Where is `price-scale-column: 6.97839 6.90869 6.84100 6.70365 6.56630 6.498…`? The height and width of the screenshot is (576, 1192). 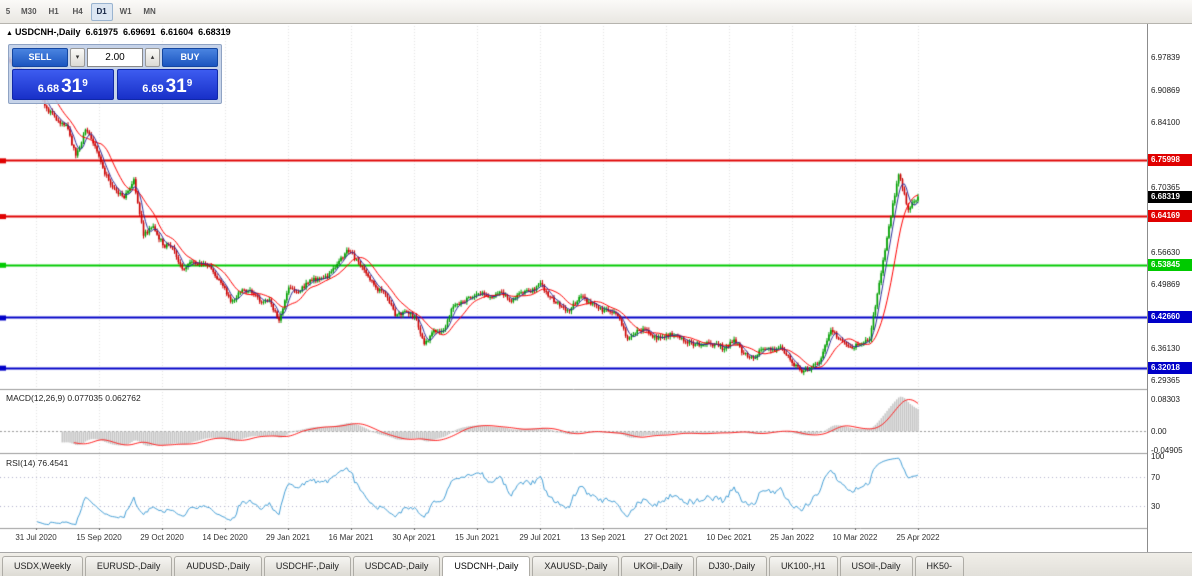 price-scale-column: 6.97839 6.90869 6.84100 6.70365 6.56630 6.498… is located at coordinates (1169, 288).